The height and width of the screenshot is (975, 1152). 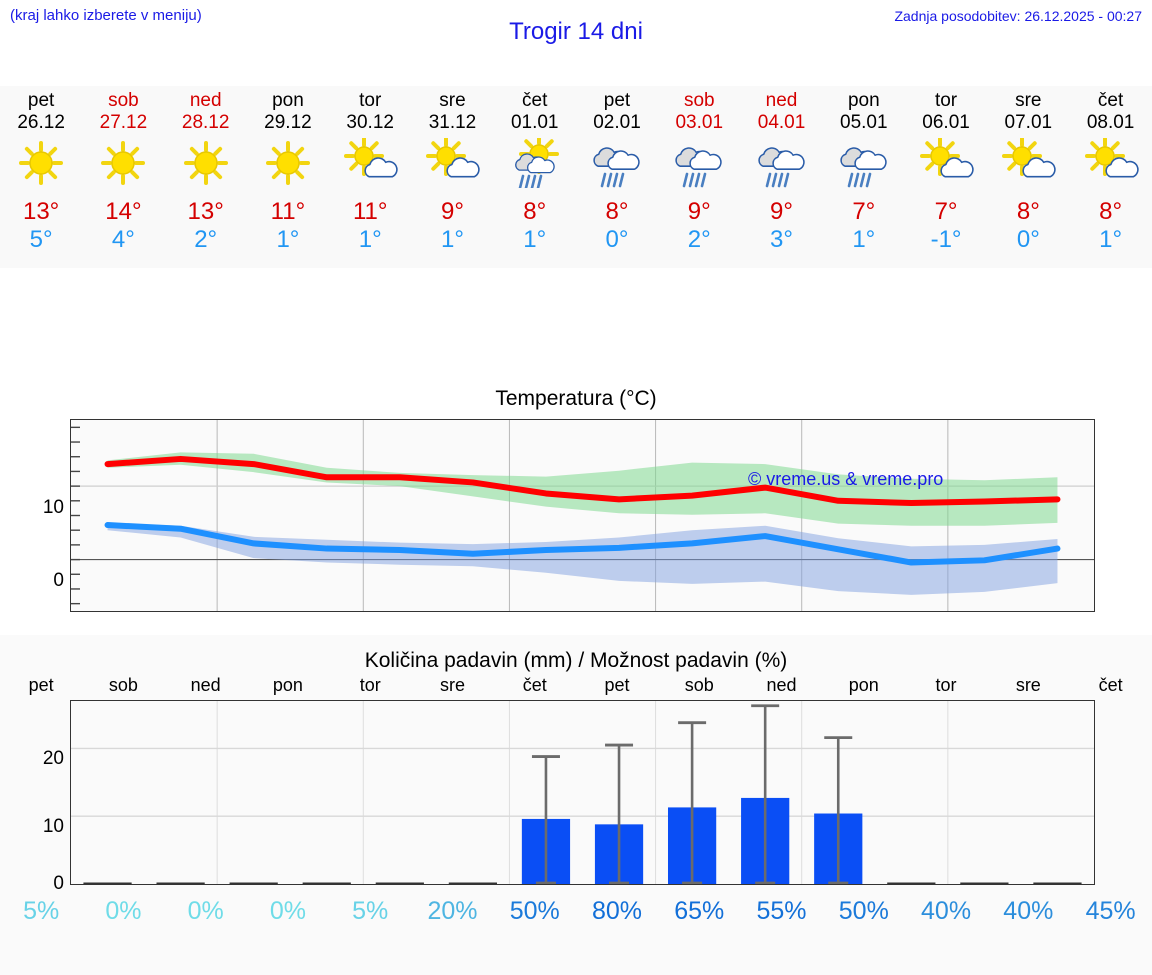 What do you see at coordinates (1028, 122) in the screenshot?
I see `forecast-day-date: 07.01` at bounding box center [1028, 122].